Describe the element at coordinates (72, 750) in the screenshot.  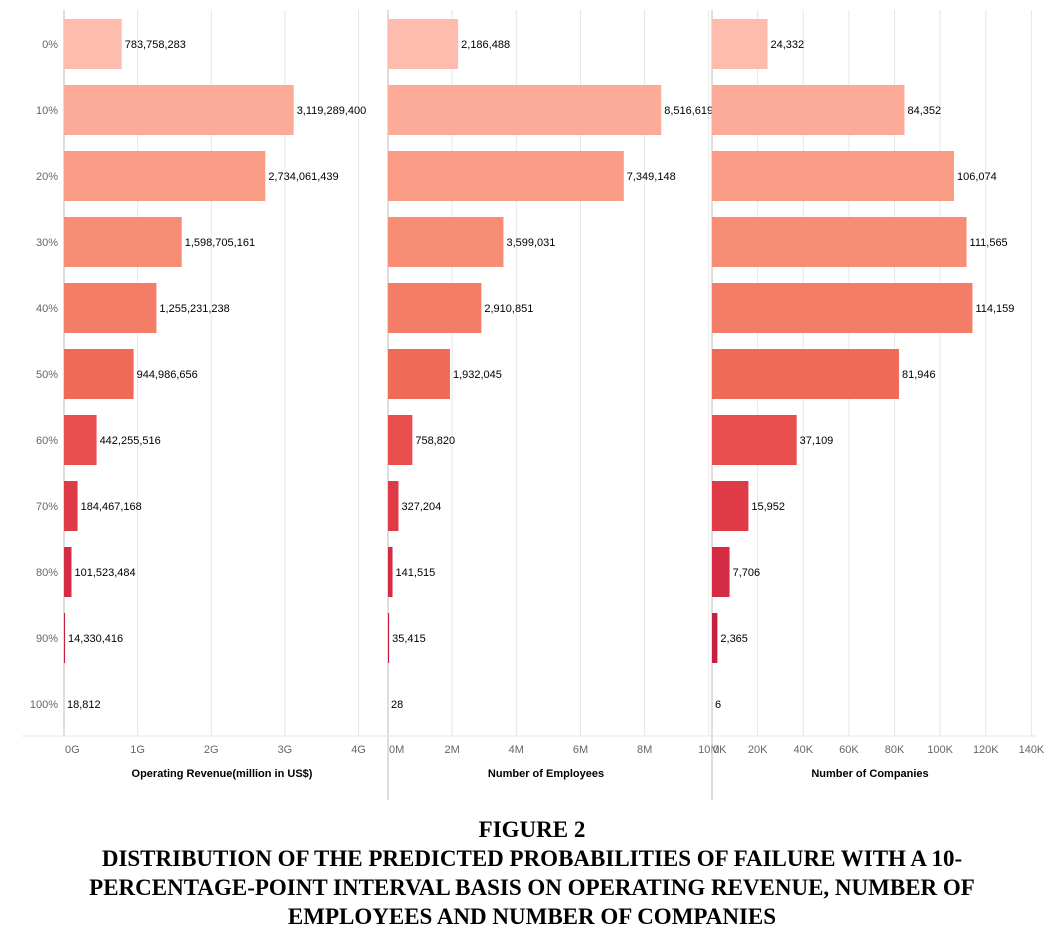
I see `tick-label: 0G` at that location.